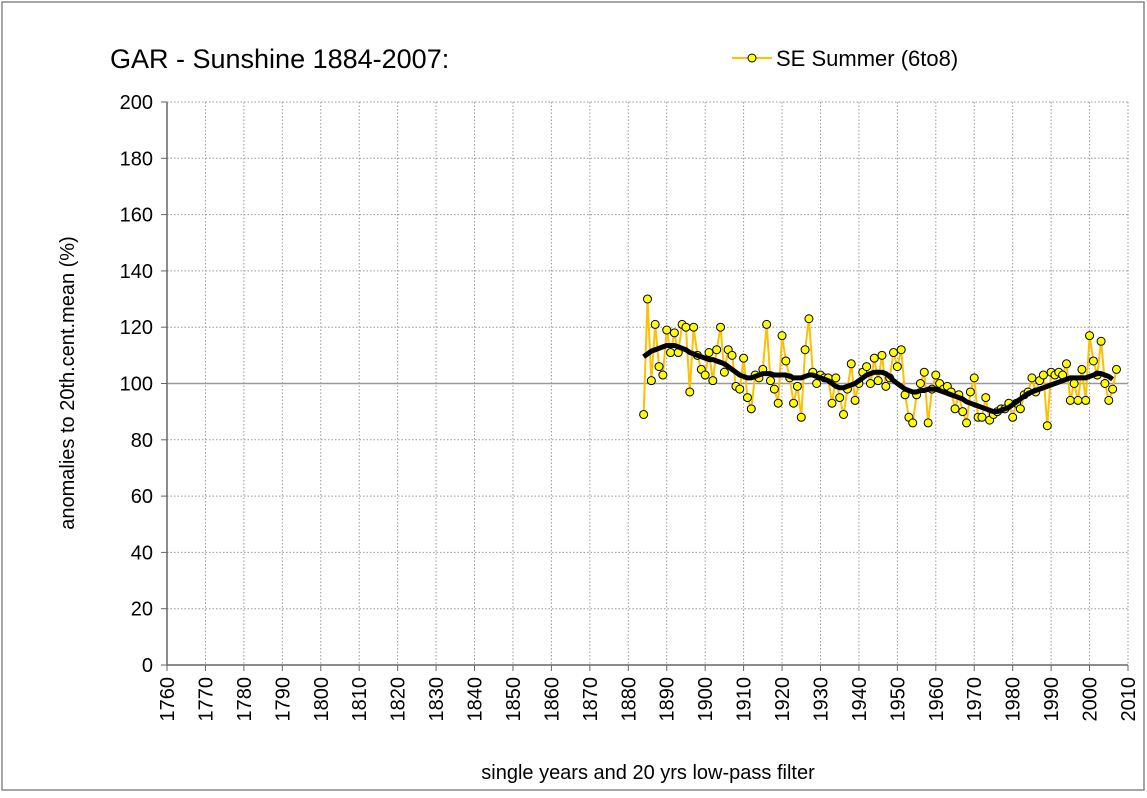  What do you see at coordinates (821, 699) in the screenshot?
I see `x-tick-label: 1930` at bounding box center [821, 699].